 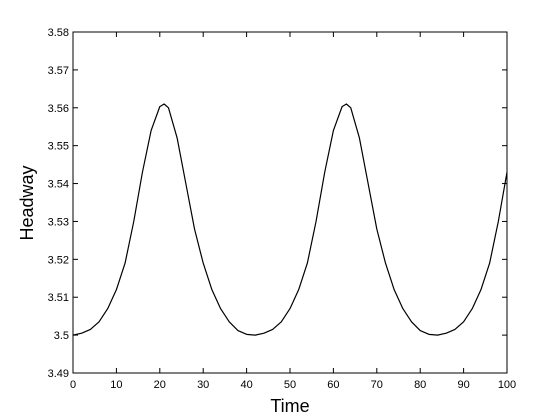 I want to click on x-axis-label: Time, so click(x=289, y=406).